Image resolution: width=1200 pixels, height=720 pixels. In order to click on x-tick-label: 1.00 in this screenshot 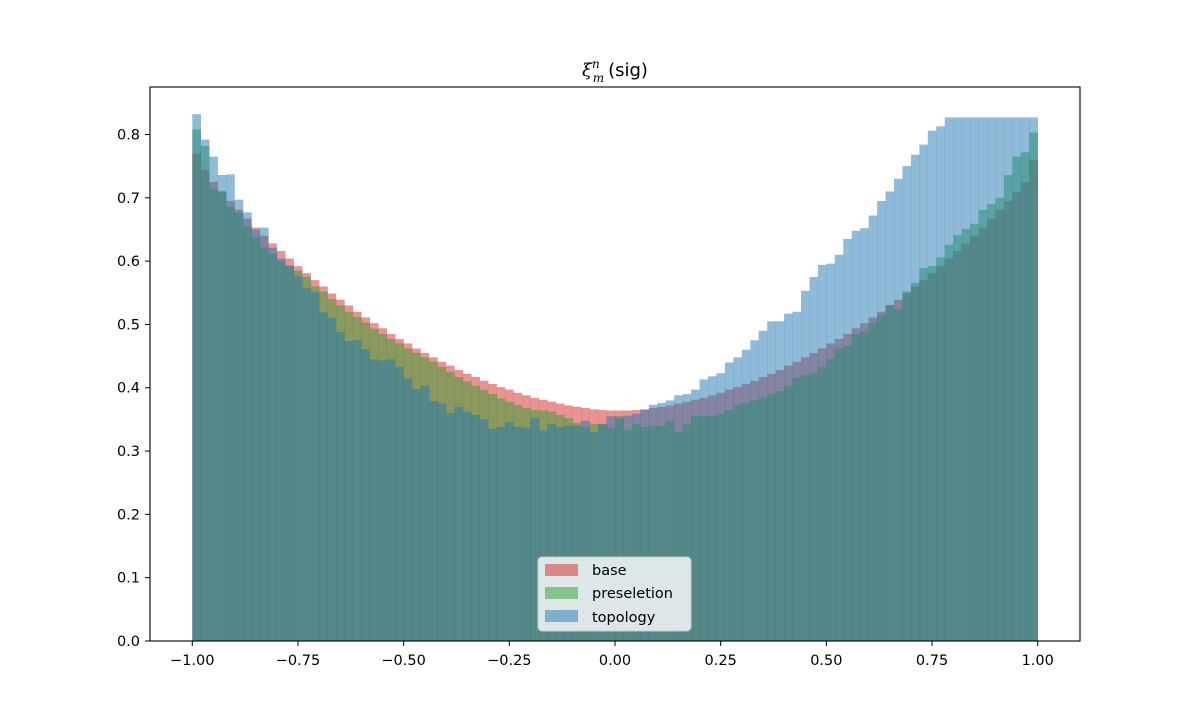, I will do `click(1038, 661)`.